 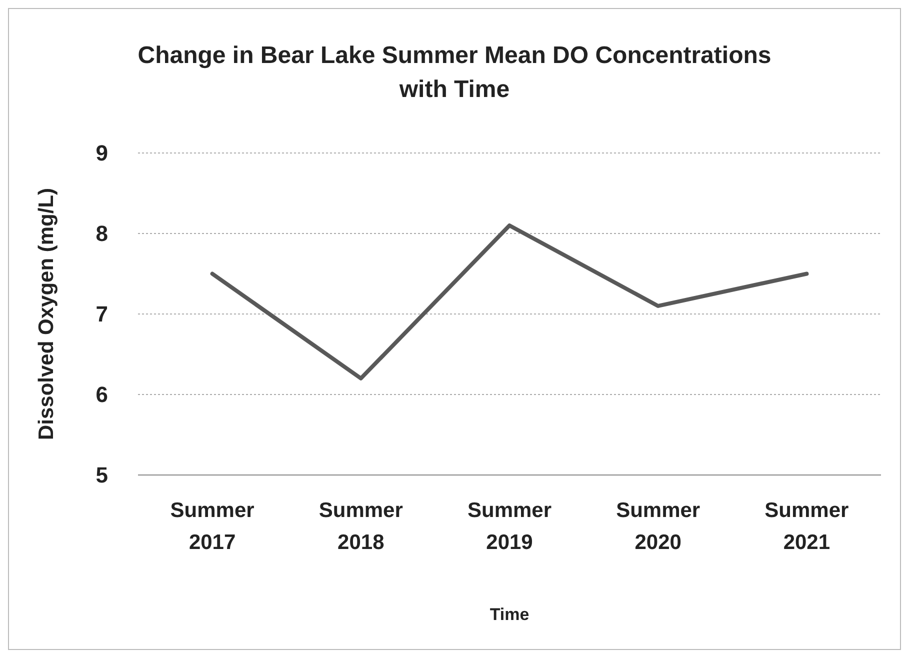 What do you see at coordinates (806, 526) in the screenshot?
I see `x-tick-label: Summer 2021` at bounding box center [806, 526].